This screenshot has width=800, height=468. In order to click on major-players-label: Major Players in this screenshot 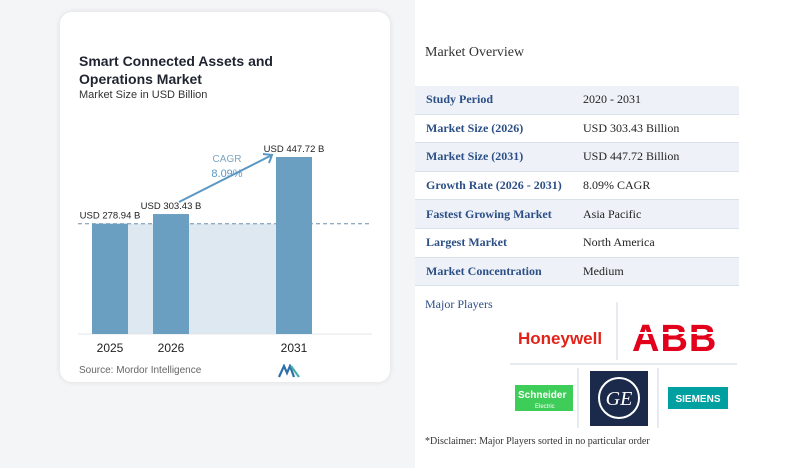, I will do `click(459, 304)`.